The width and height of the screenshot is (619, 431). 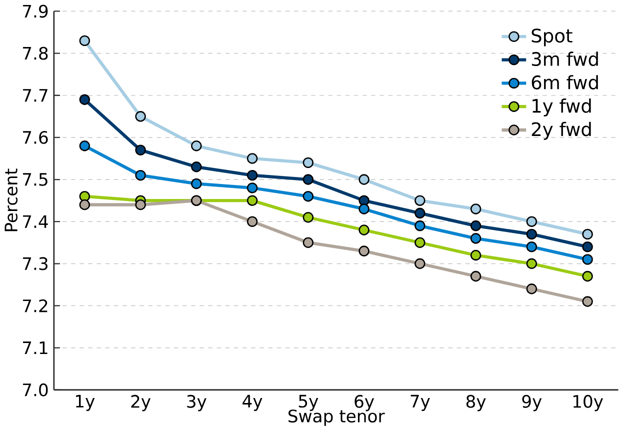 I want to click on x-tick-label: 3y, so click(x=196, y=403).